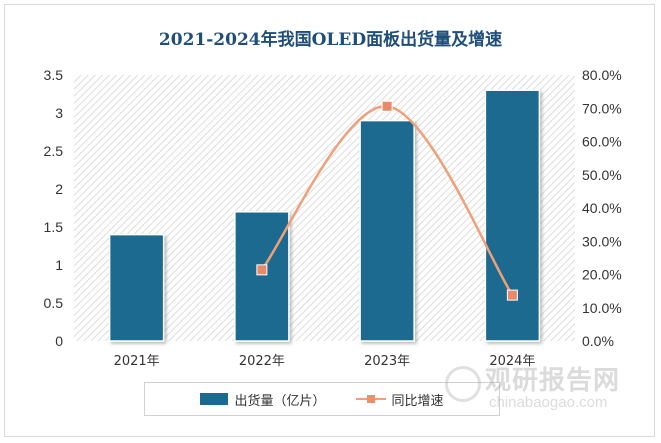  Describe the element at coordinates (602, 142) in the screenshot. I see `y-right-tick-label: 60.0%` at that location.